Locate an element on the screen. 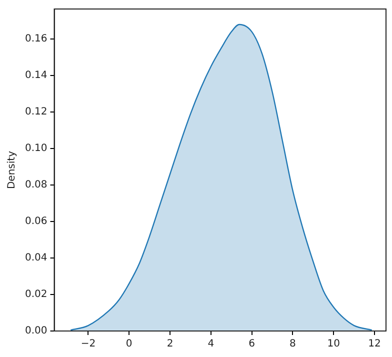 This screenshot has height=357, width=392. x-tick-label: 0 is located at coordinates (129, 344).